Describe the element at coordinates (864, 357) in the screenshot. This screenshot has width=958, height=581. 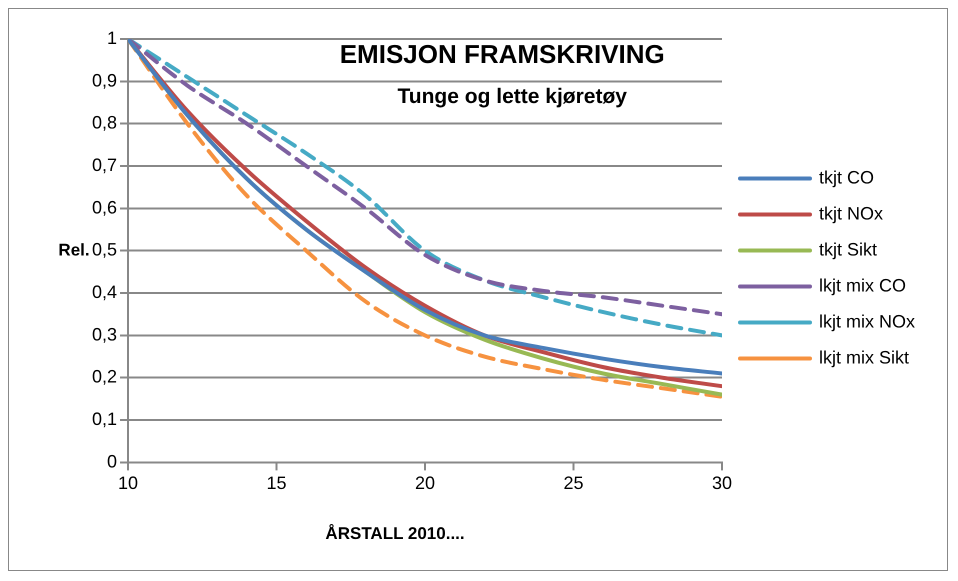
I see `legend-label: lkjt mix Sikt` at that location.